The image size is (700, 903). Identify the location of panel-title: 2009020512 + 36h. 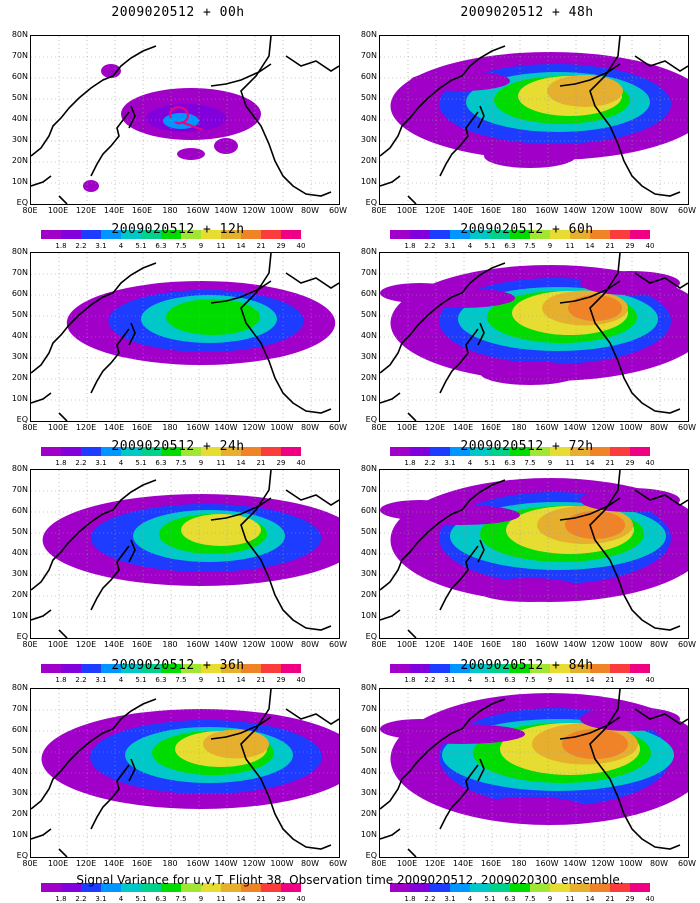
(178, 665).